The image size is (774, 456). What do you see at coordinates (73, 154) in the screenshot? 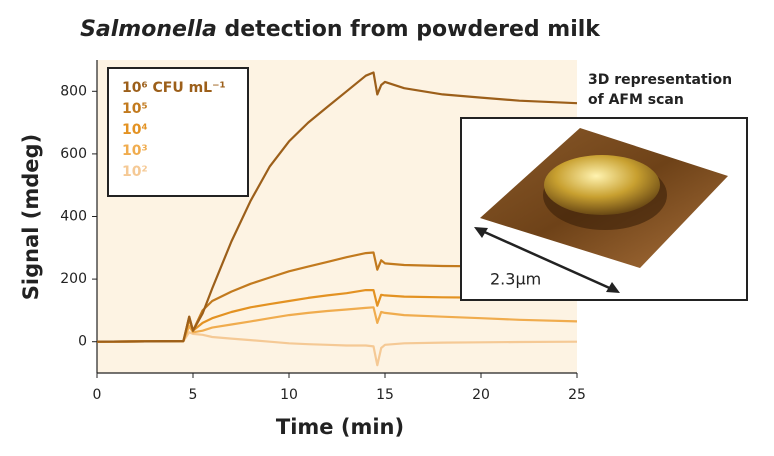
I see `y-tick-label: 600` at bounding box center [73, 154].